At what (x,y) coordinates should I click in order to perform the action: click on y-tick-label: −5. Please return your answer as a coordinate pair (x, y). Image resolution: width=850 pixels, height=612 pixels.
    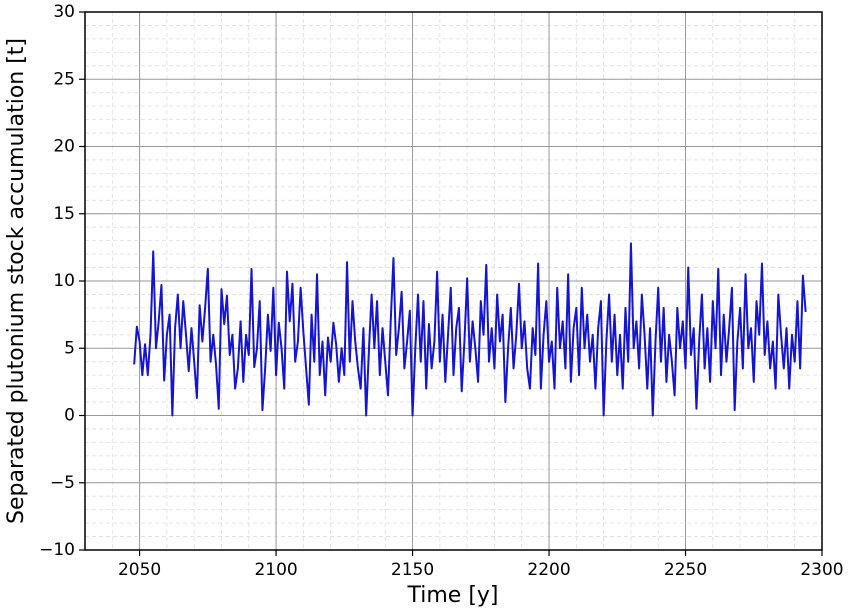
    Looking at the image, I should click on (62, 483).